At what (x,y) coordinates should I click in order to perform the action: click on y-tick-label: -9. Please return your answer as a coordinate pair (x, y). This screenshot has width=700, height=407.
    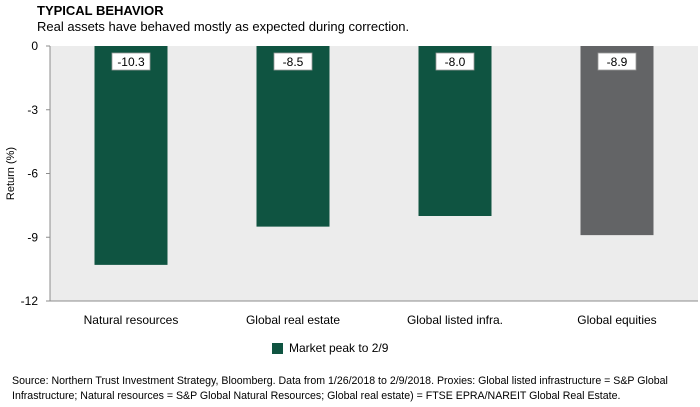
    Looking at the image, I should click on (32, 237).